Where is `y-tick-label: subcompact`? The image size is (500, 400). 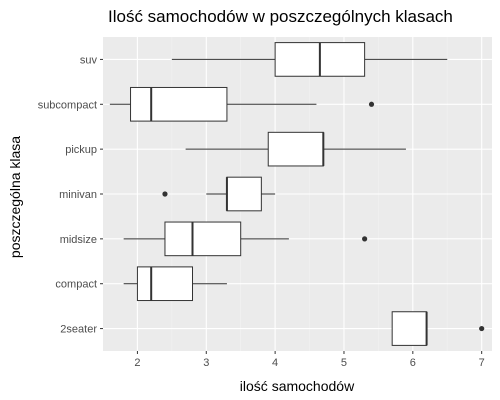
y-tick-label: subcompact is located at coordinates (67, 105).